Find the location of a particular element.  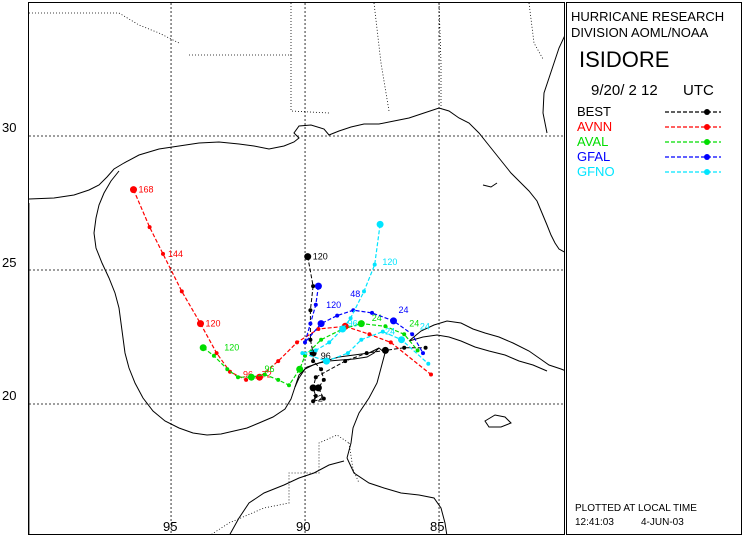

lat-label-30: 30 is located at coordinates (9, 127).